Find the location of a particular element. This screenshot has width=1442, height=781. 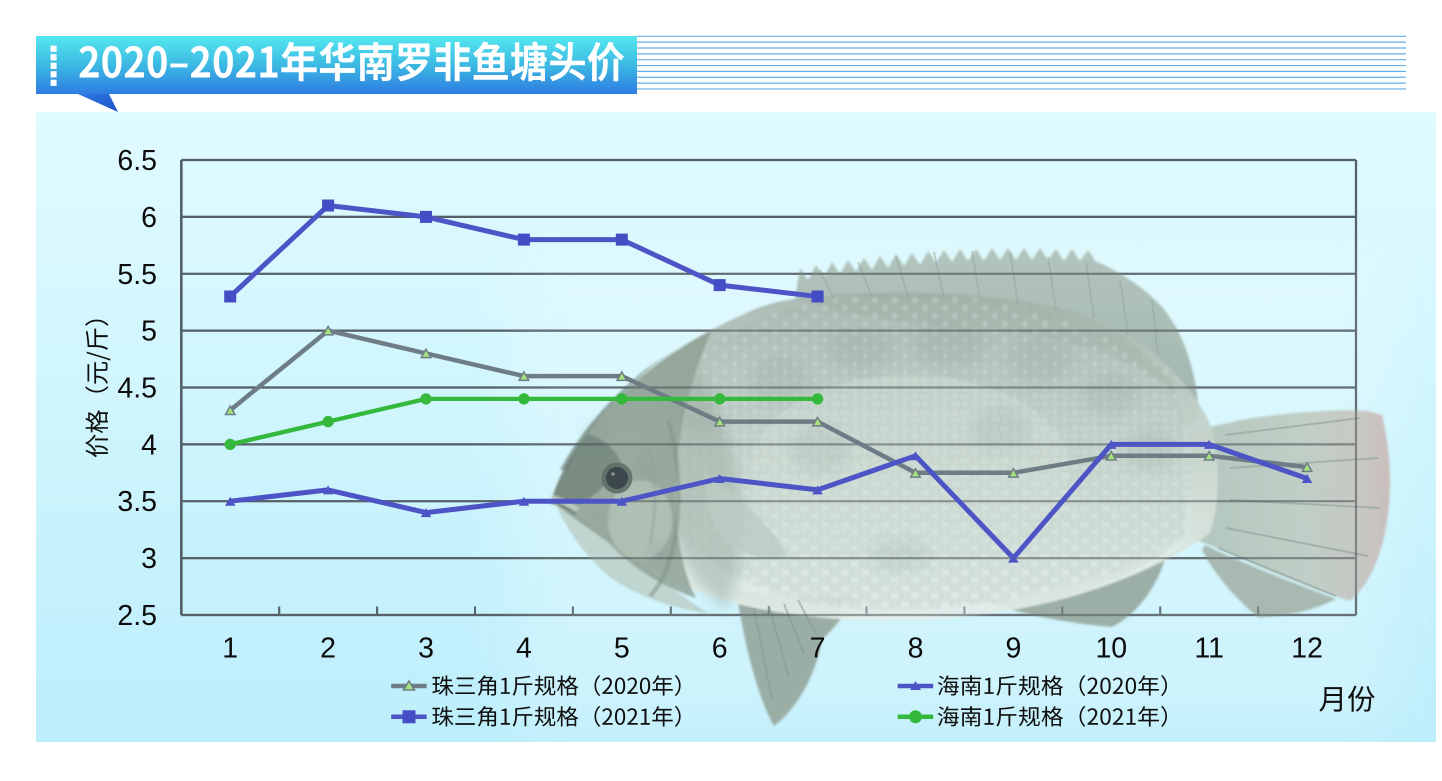

svg-text: 6.5 is located at coordinates (137, 161).